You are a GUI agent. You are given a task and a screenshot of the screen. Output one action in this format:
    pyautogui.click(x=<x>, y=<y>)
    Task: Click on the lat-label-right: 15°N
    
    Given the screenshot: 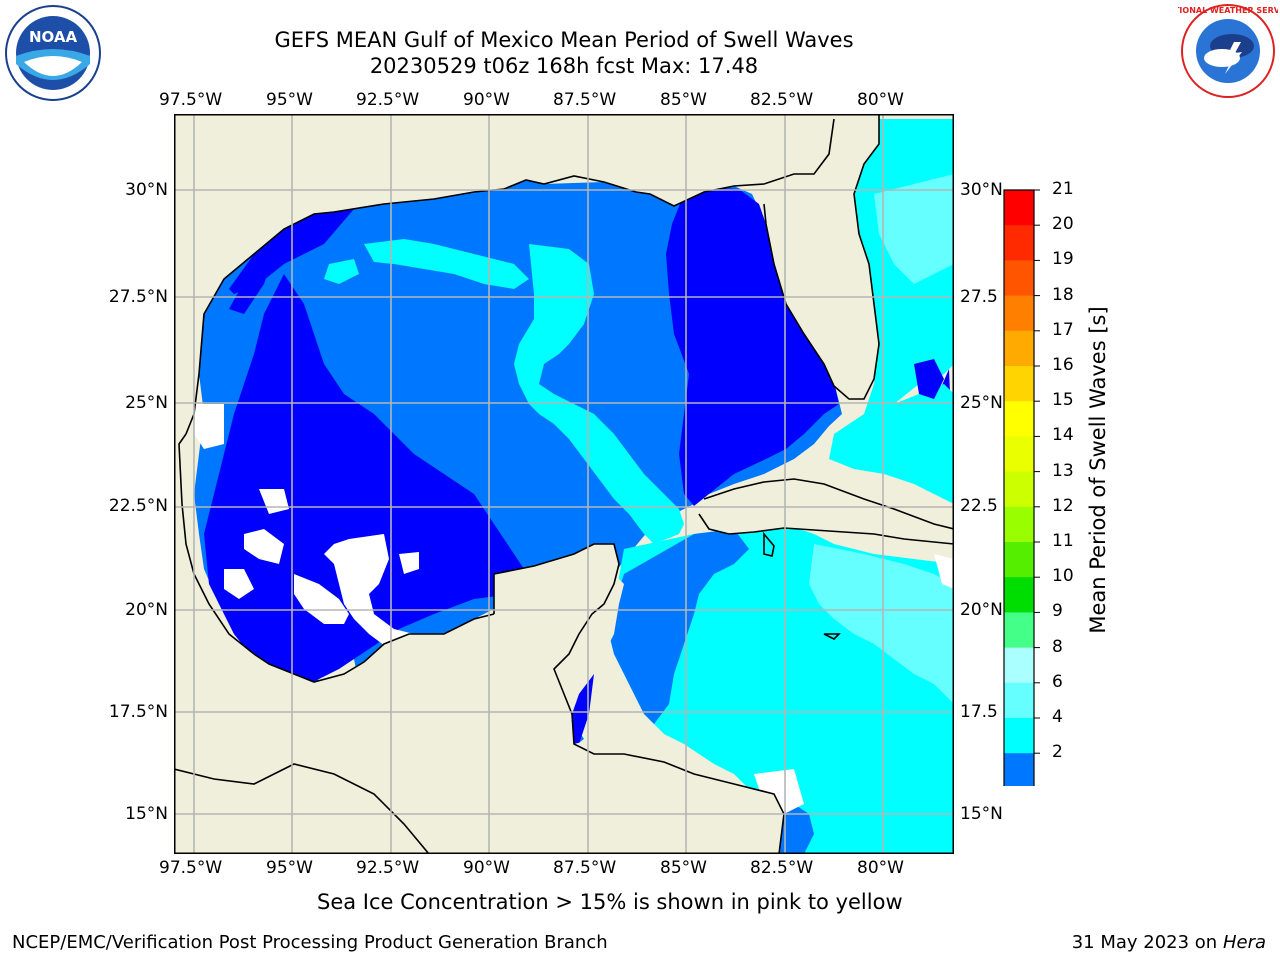 What is the action you would take?
    pyautogui.click(x=981, y=814)
    